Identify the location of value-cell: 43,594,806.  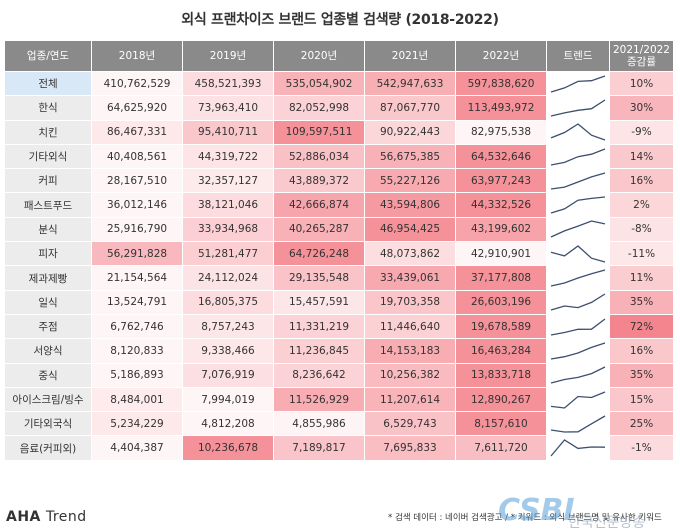
(410, 205).